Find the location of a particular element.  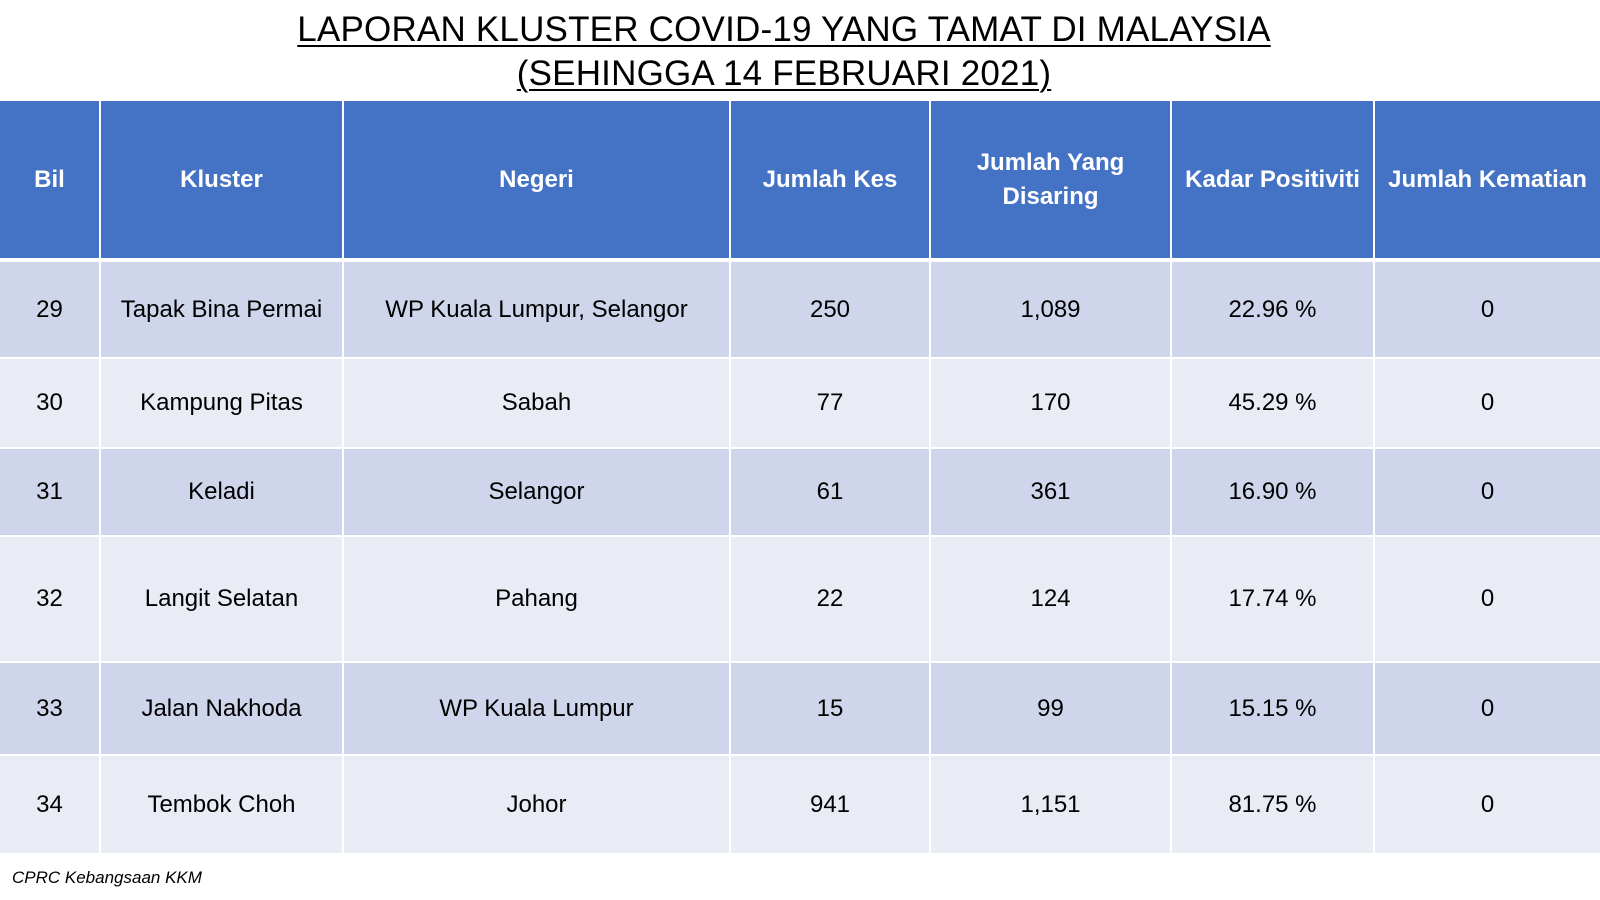

table-row: 34 Tembok Choh Johor 941 1,151 81.75 % 0 is located at coordinates (800, 805).